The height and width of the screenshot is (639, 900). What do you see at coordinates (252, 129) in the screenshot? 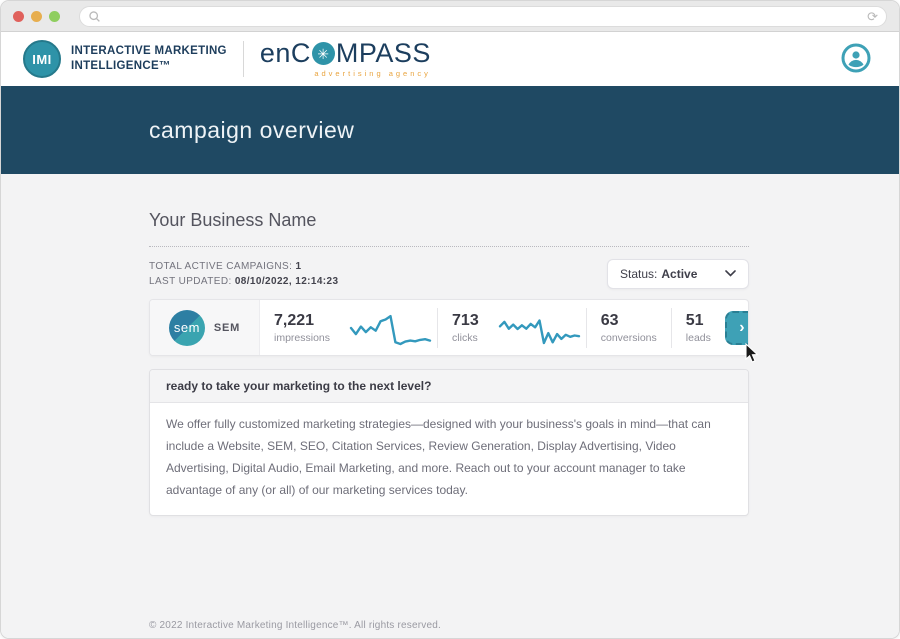
I see `page-title: campaign overview` at bounding box center [252, 129].